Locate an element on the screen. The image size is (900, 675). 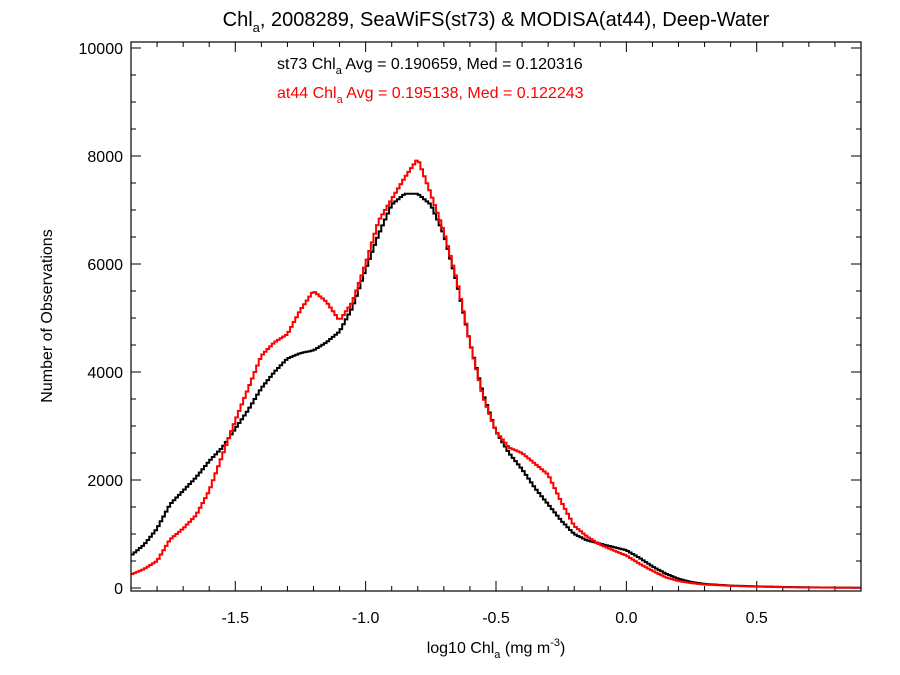
y-tick-label: 8000 is located at coordinates (105, 157).